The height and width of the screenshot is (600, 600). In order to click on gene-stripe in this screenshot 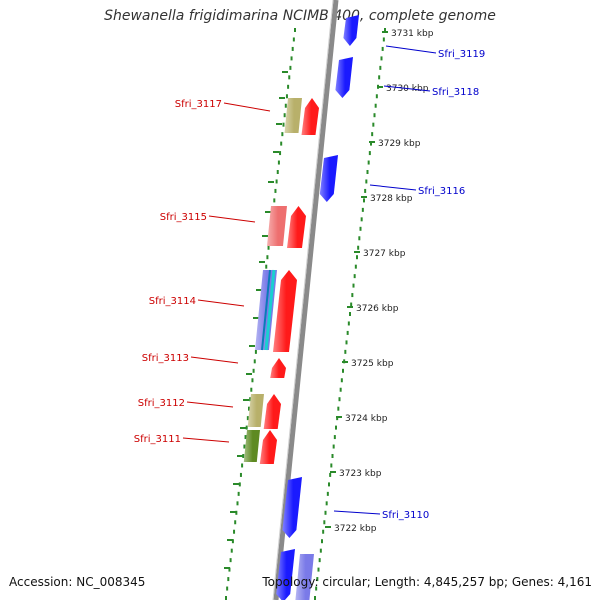, I will do `click(270, 310)`.